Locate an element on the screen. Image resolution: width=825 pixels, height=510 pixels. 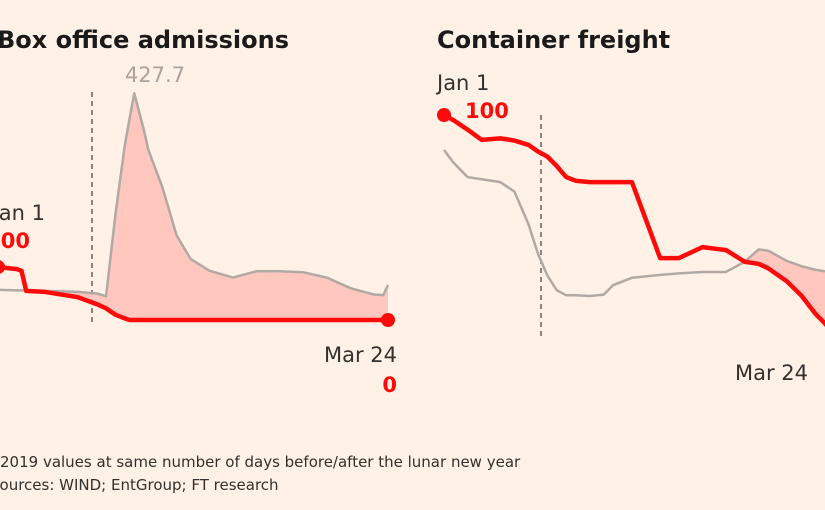
peak-label: 427.7 is located at coordinates (155, 75).